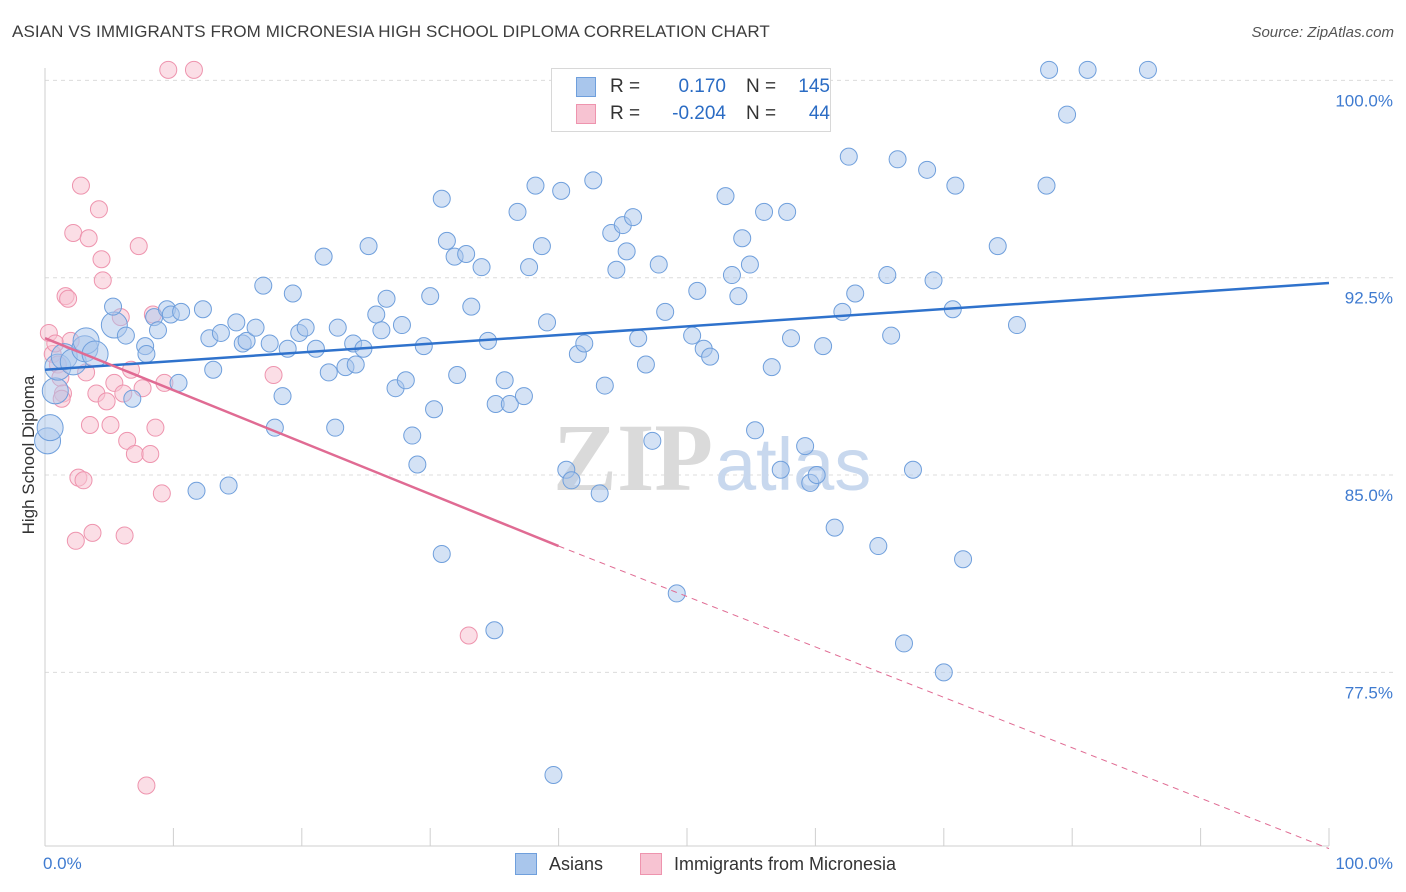 The height and width of the screenshot is (892, 1406). What do you see at coordinates (62, 863) in the screenshot?
I see `x-tick-label-start: 0.0%` at bounding box center [62, 863].